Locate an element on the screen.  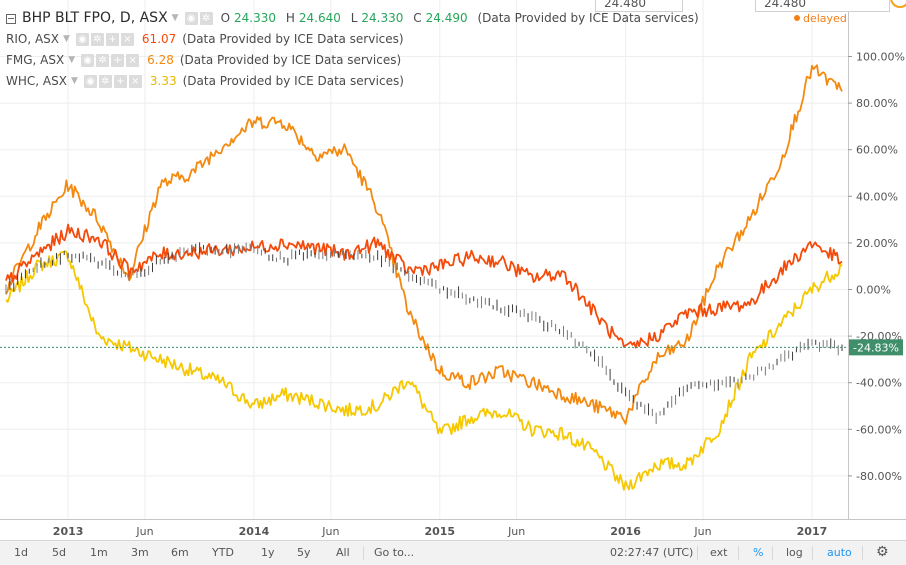
compare-provider-fmg: (Data Provided by ICE Data services) is located at coordinates (290, 60).